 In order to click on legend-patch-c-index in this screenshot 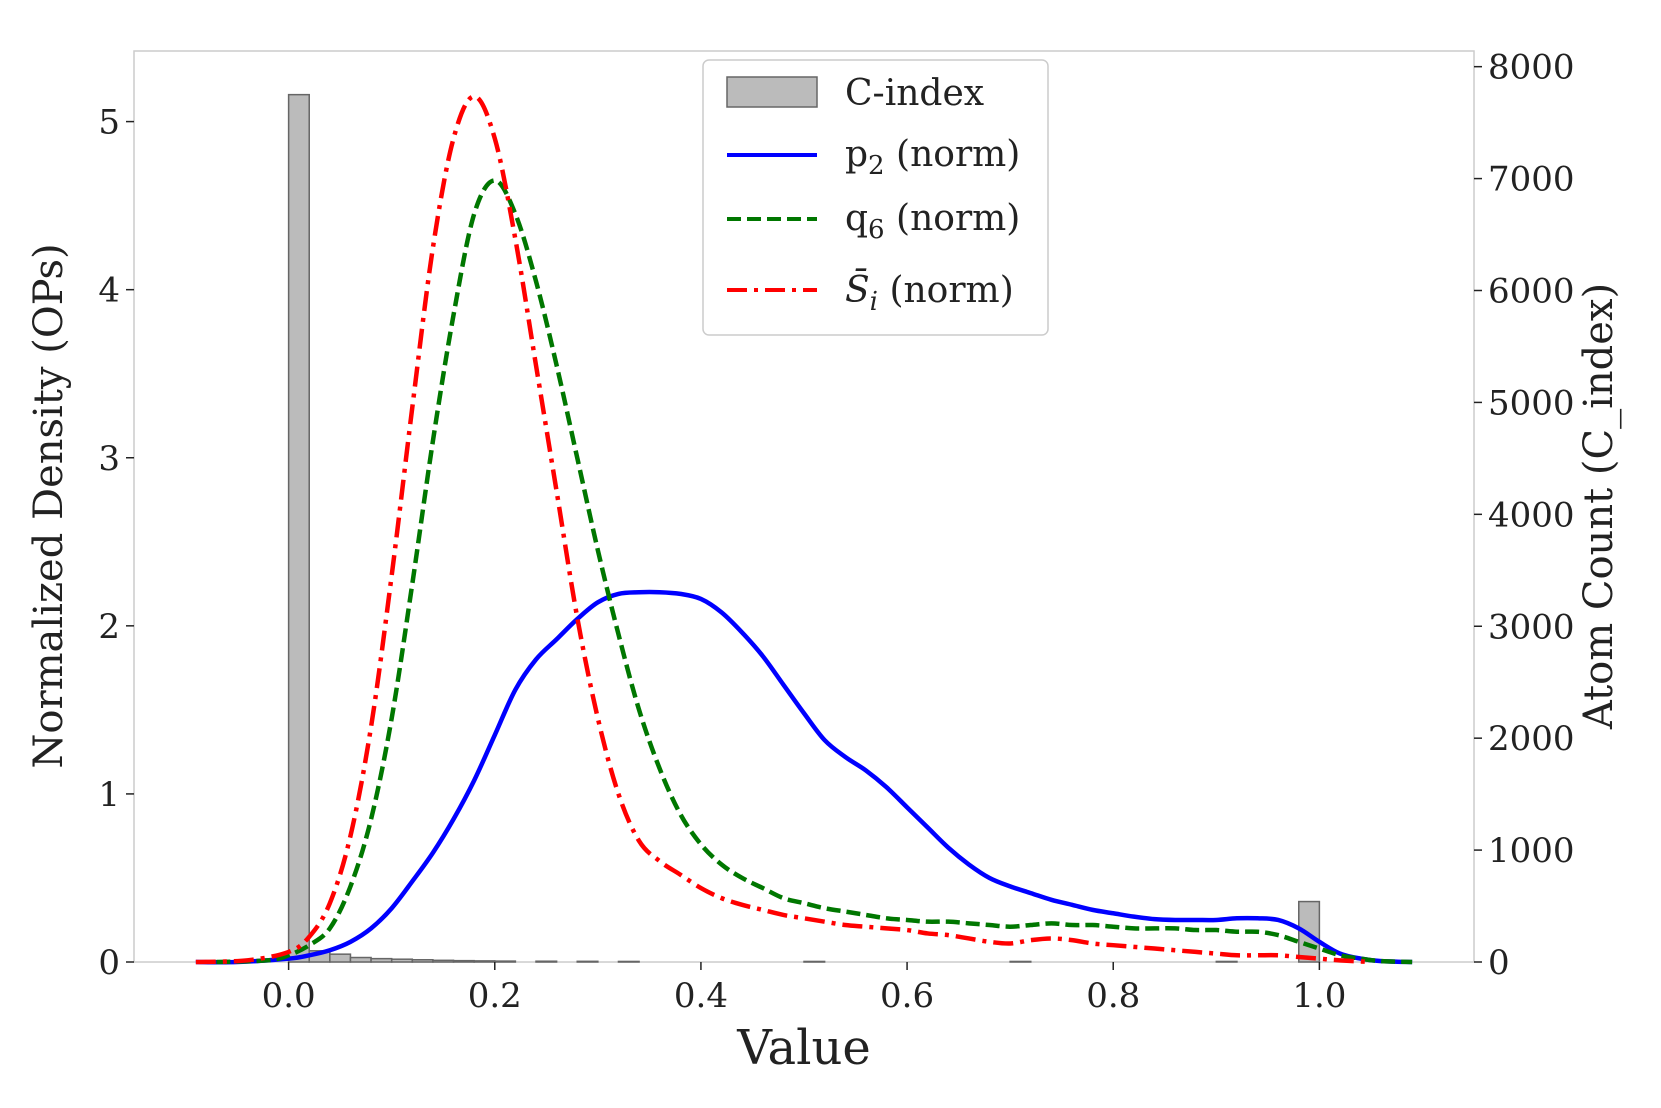, I will do `click(772, 92)`.